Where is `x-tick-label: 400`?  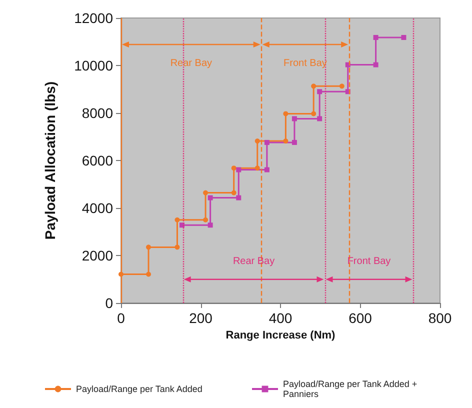
x-tick-label: 400 is located at coordinates (280, 318).